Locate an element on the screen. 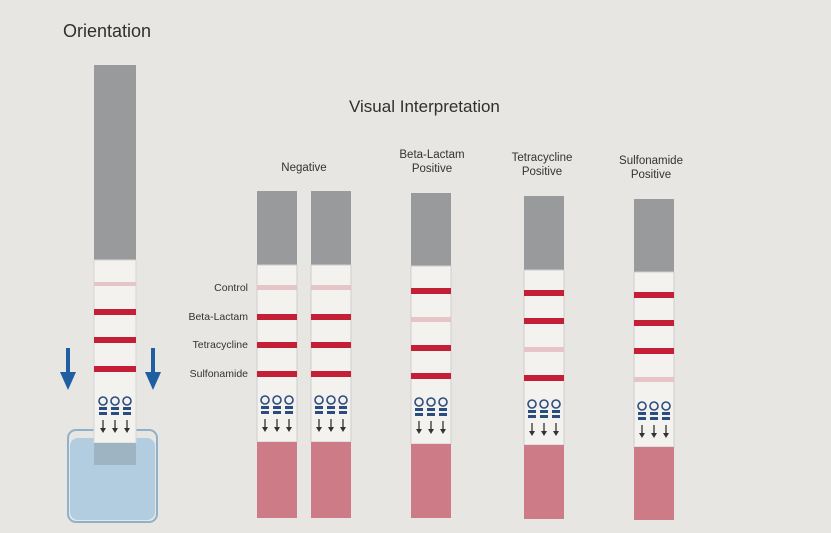 The height and width of the screenshot is (533, 831). result-beta-lactam-positive-heading: Beta-Lactam is located at coordinates (431, 155).